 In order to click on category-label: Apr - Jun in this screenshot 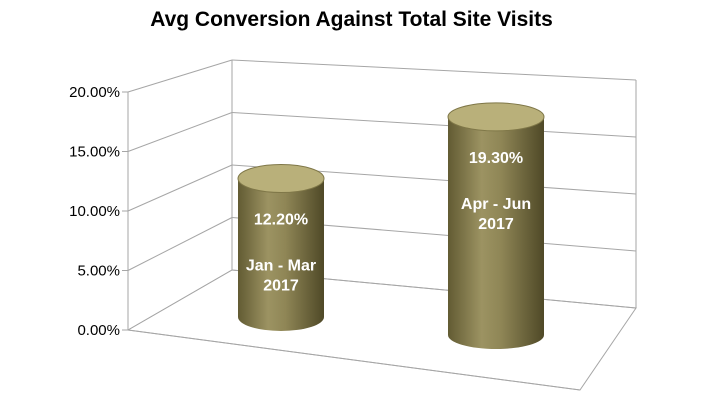, I will do `click(496, 204)`.